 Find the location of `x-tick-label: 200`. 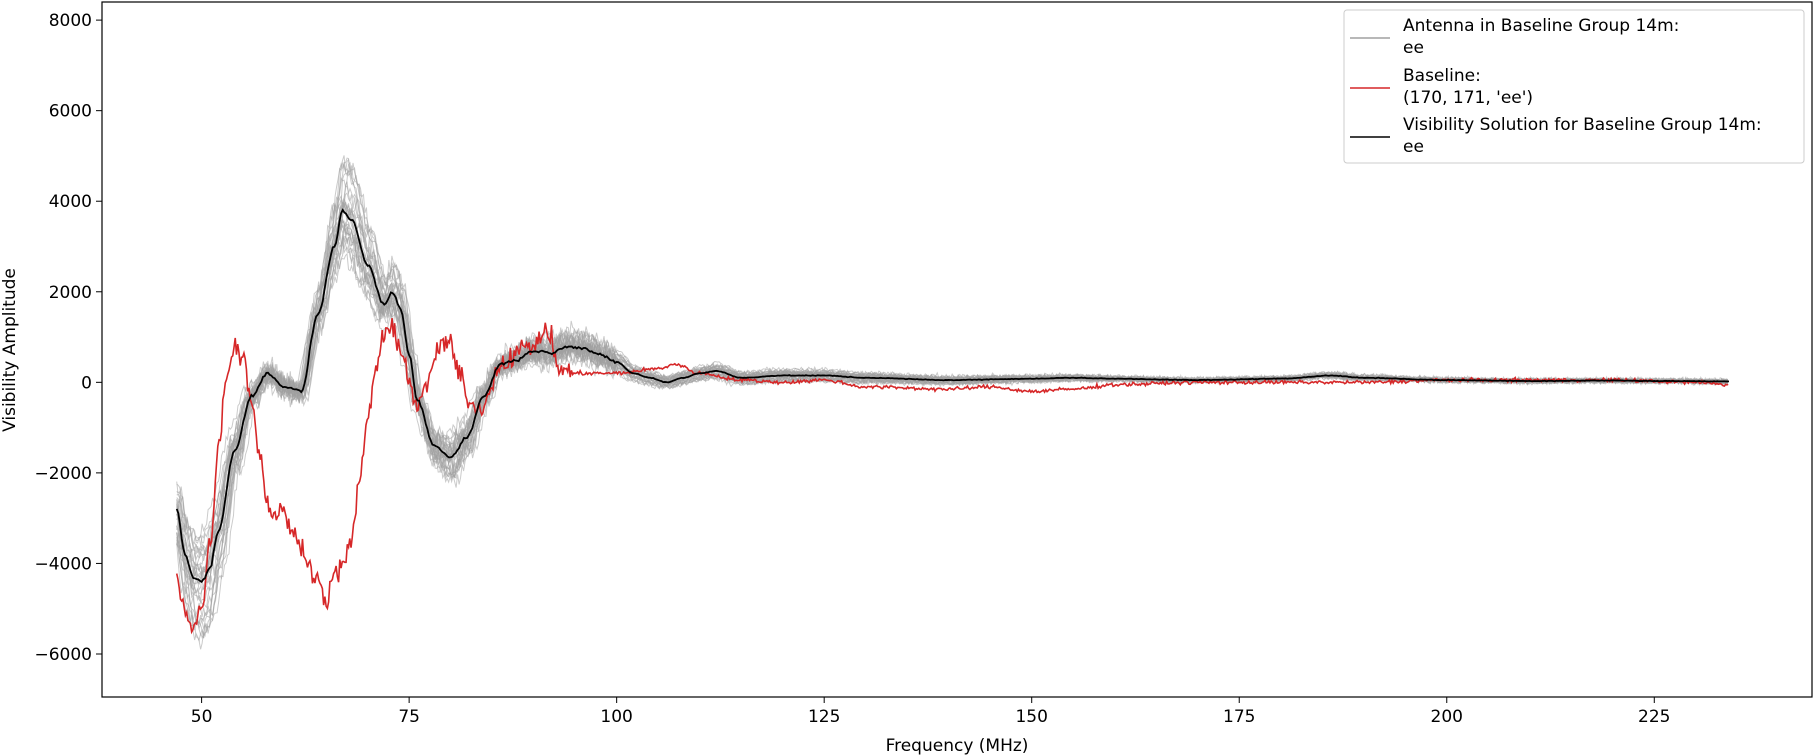

x-tick-label: 200 is located at coordinates (1447, 717).